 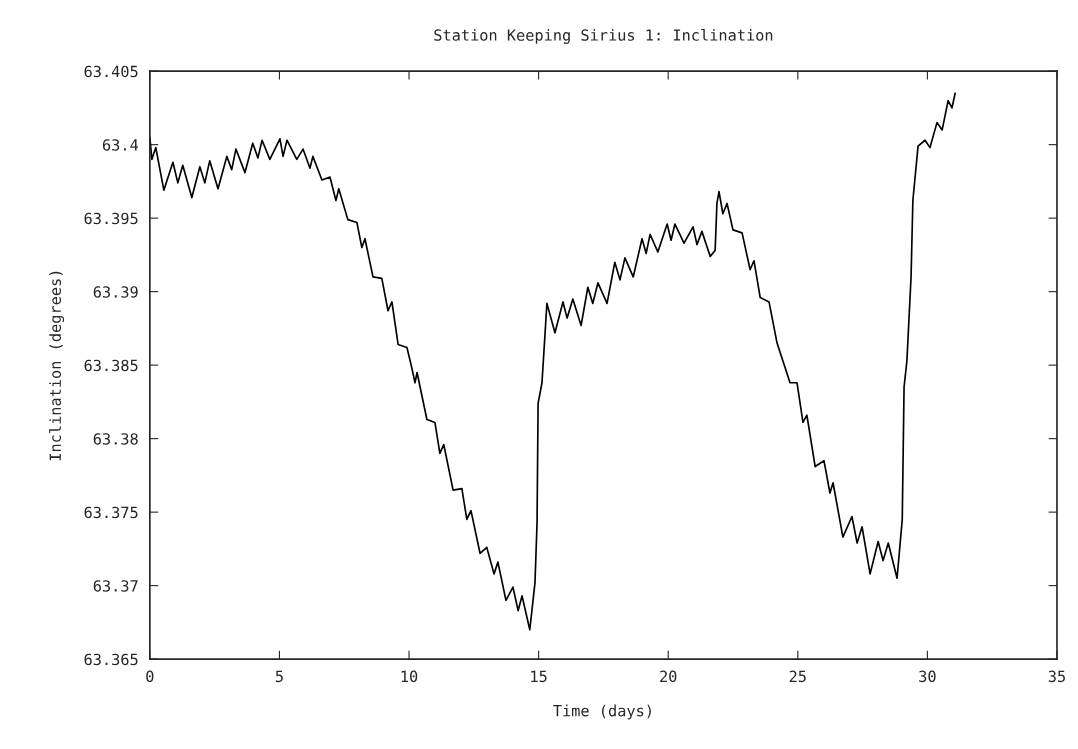 I want to click on x-axis-title: Time (days), so click(x=602, y=712).